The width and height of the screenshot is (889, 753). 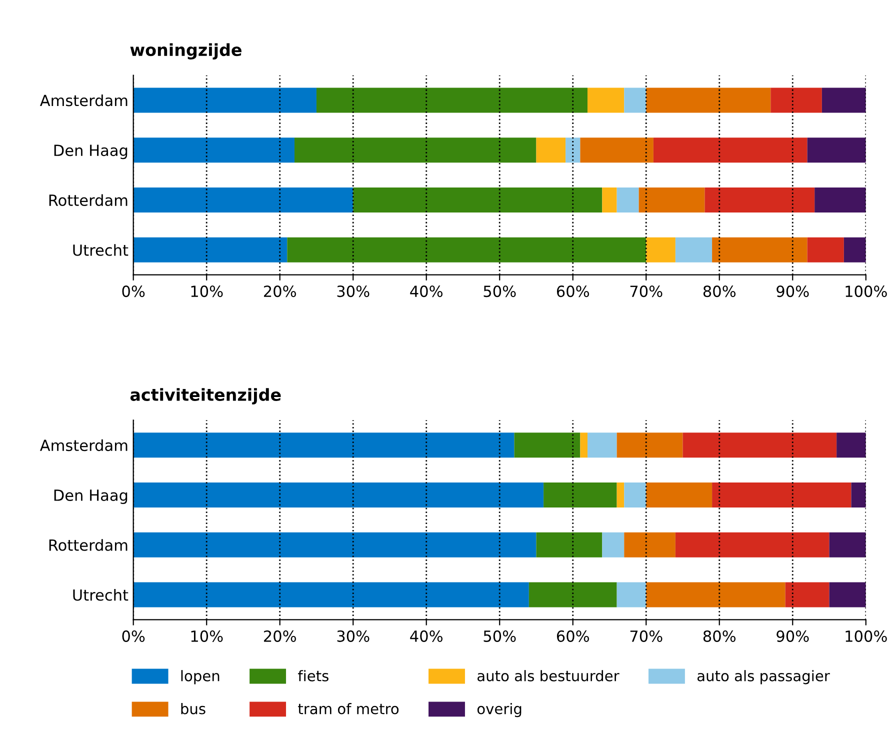 What do you see at coordinates (348, 708) in the screenshot?
I see `legend-label: tram of metro` at bounding box center [348, 708].